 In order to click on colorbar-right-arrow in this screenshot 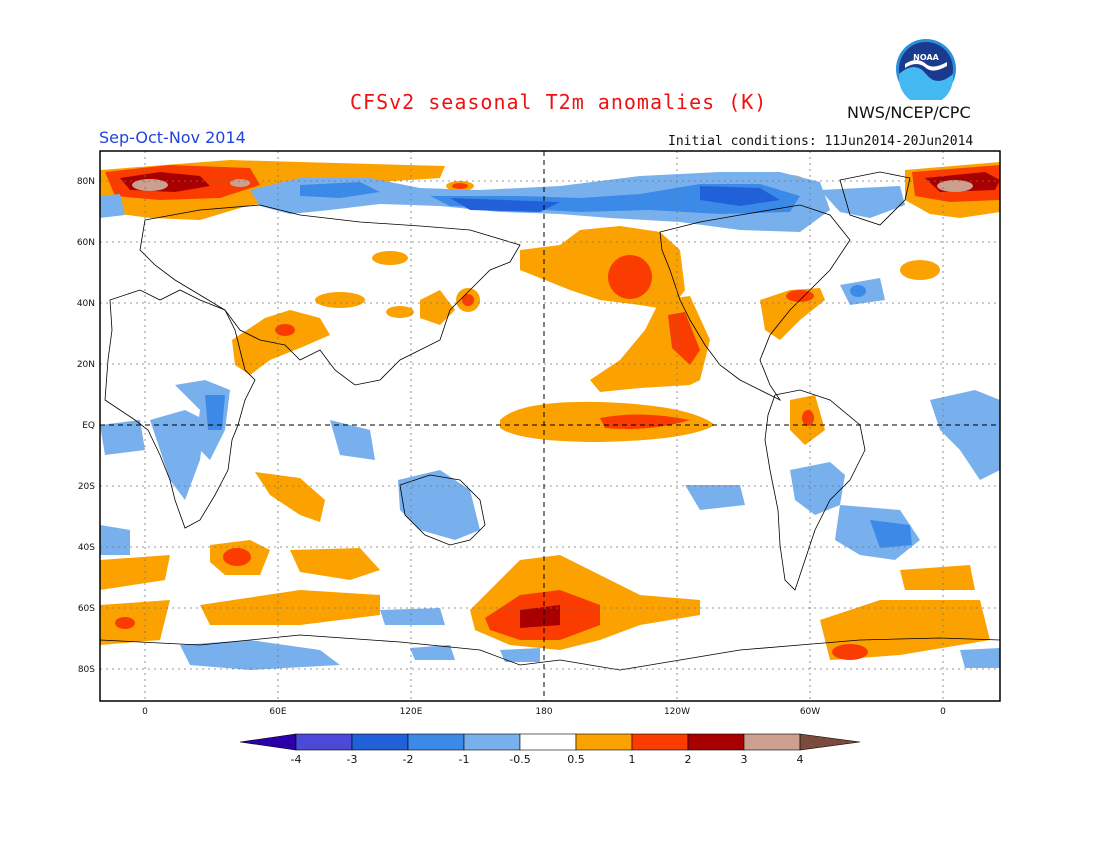, I will do `click(830, 742)`.